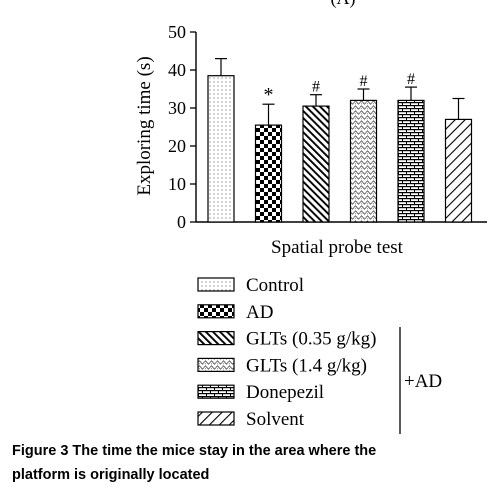  Describe the element at coordinates (306, 365) in the screenshot. I see `legend-label: GLTs (1.4 g/kg)` at that location.